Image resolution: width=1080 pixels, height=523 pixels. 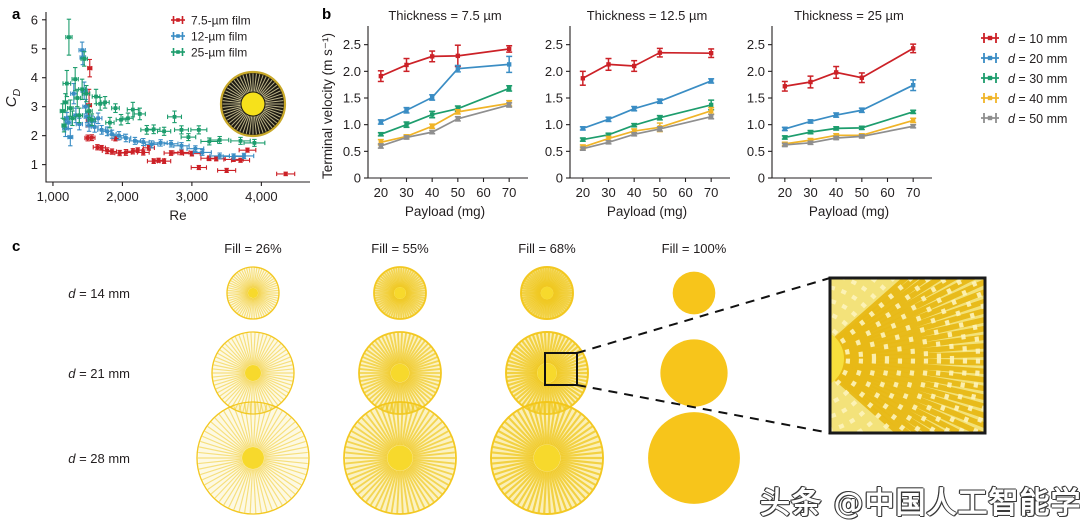 I want to click on panel-a-legend: 7.5-µm film 12-µm film 25-µm film, so click(x=211, y=37).